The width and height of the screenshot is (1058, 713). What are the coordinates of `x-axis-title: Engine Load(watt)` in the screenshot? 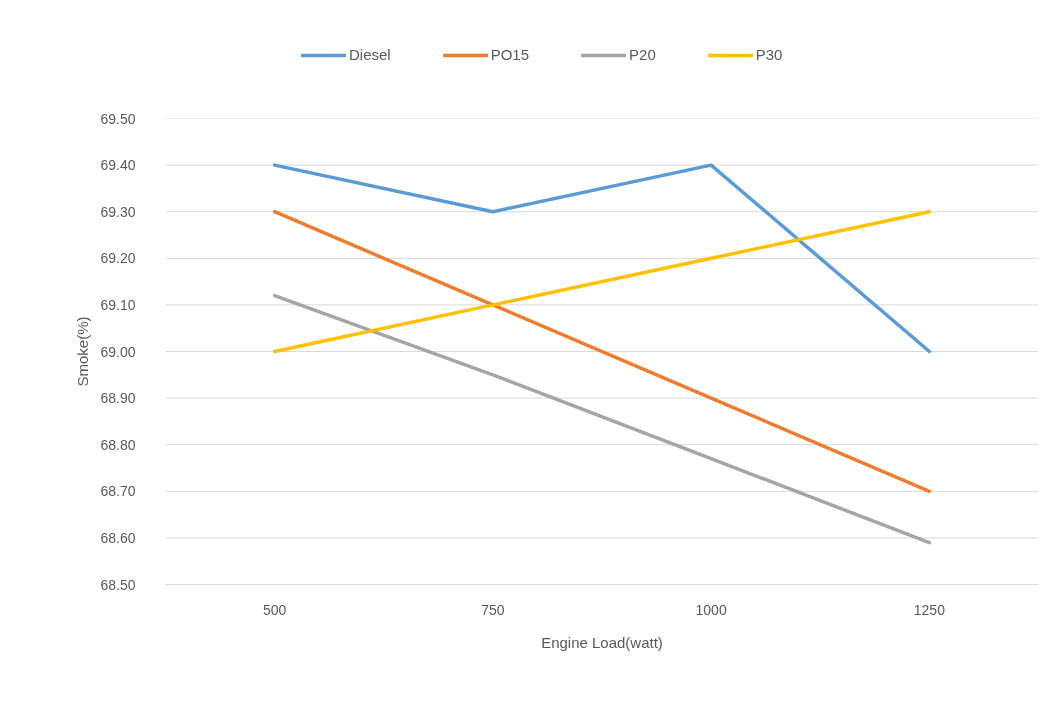 It's located at (602, 642).